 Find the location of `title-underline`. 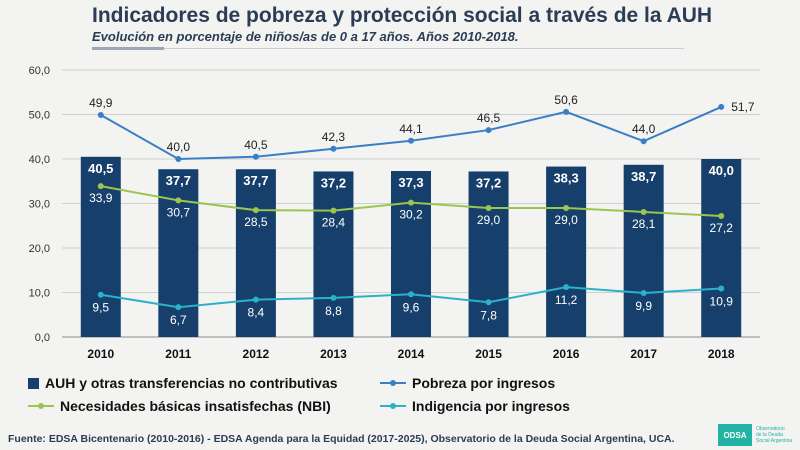

title-underline is located at coordinates (424, 48).